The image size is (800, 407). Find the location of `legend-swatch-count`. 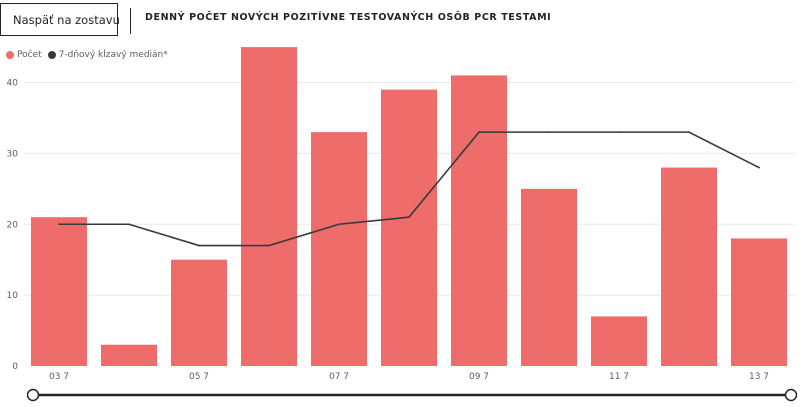

legend-swatch-count is located at coordinates (10, 55).